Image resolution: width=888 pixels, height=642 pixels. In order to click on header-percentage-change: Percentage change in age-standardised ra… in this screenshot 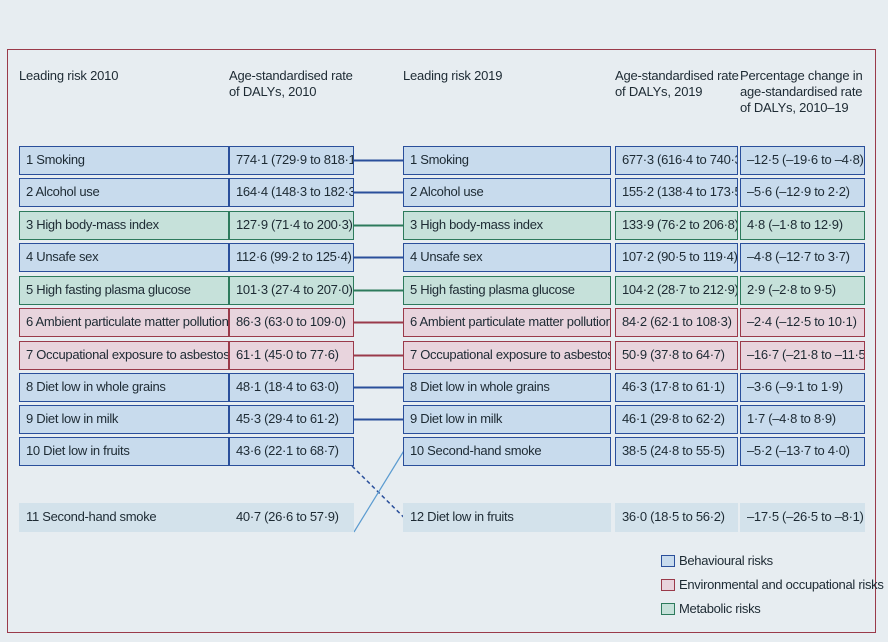, I will do `click(801, 92)`.